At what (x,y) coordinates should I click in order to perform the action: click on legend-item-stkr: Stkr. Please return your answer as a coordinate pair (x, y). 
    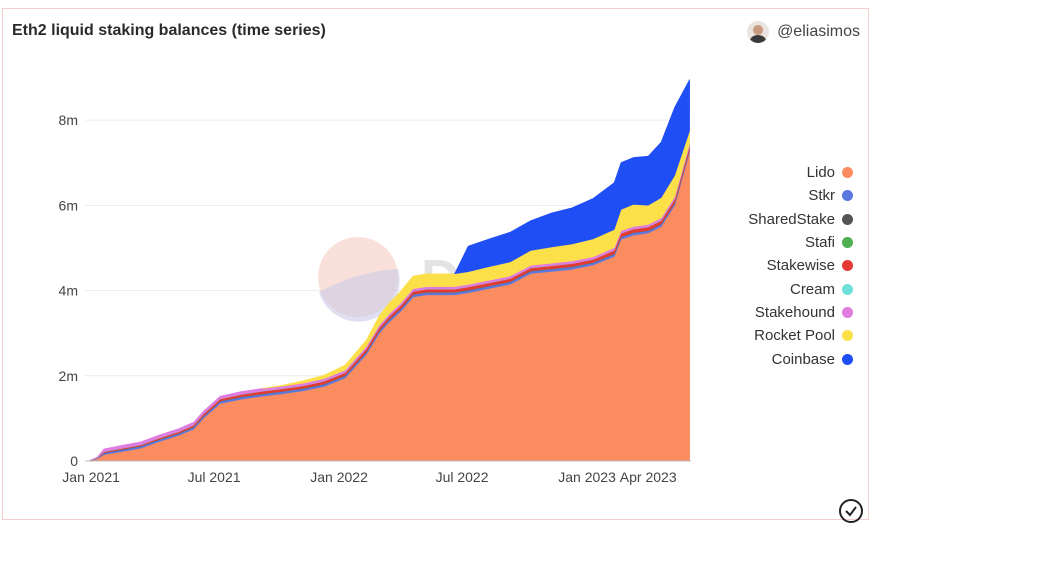
    Looking at the image, I should click on (778, 195).